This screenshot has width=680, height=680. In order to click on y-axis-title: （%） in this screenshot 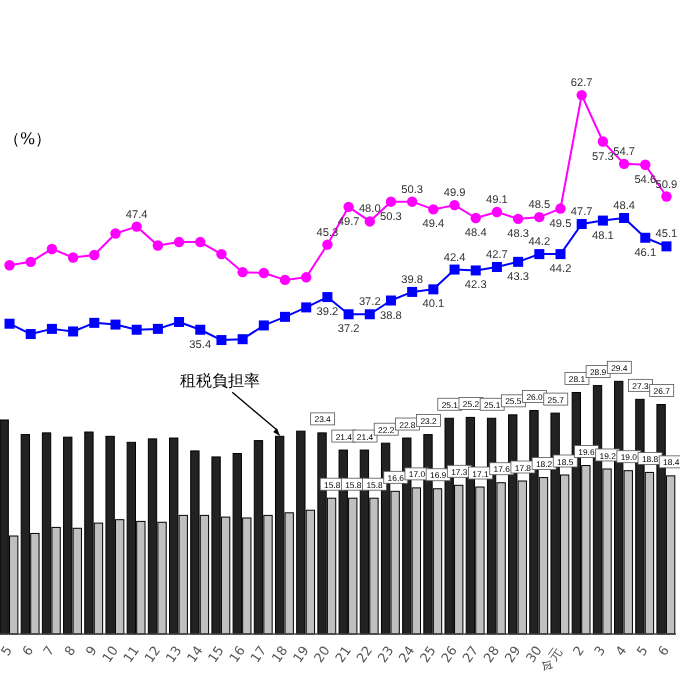, I will do `click(28, 139)`.